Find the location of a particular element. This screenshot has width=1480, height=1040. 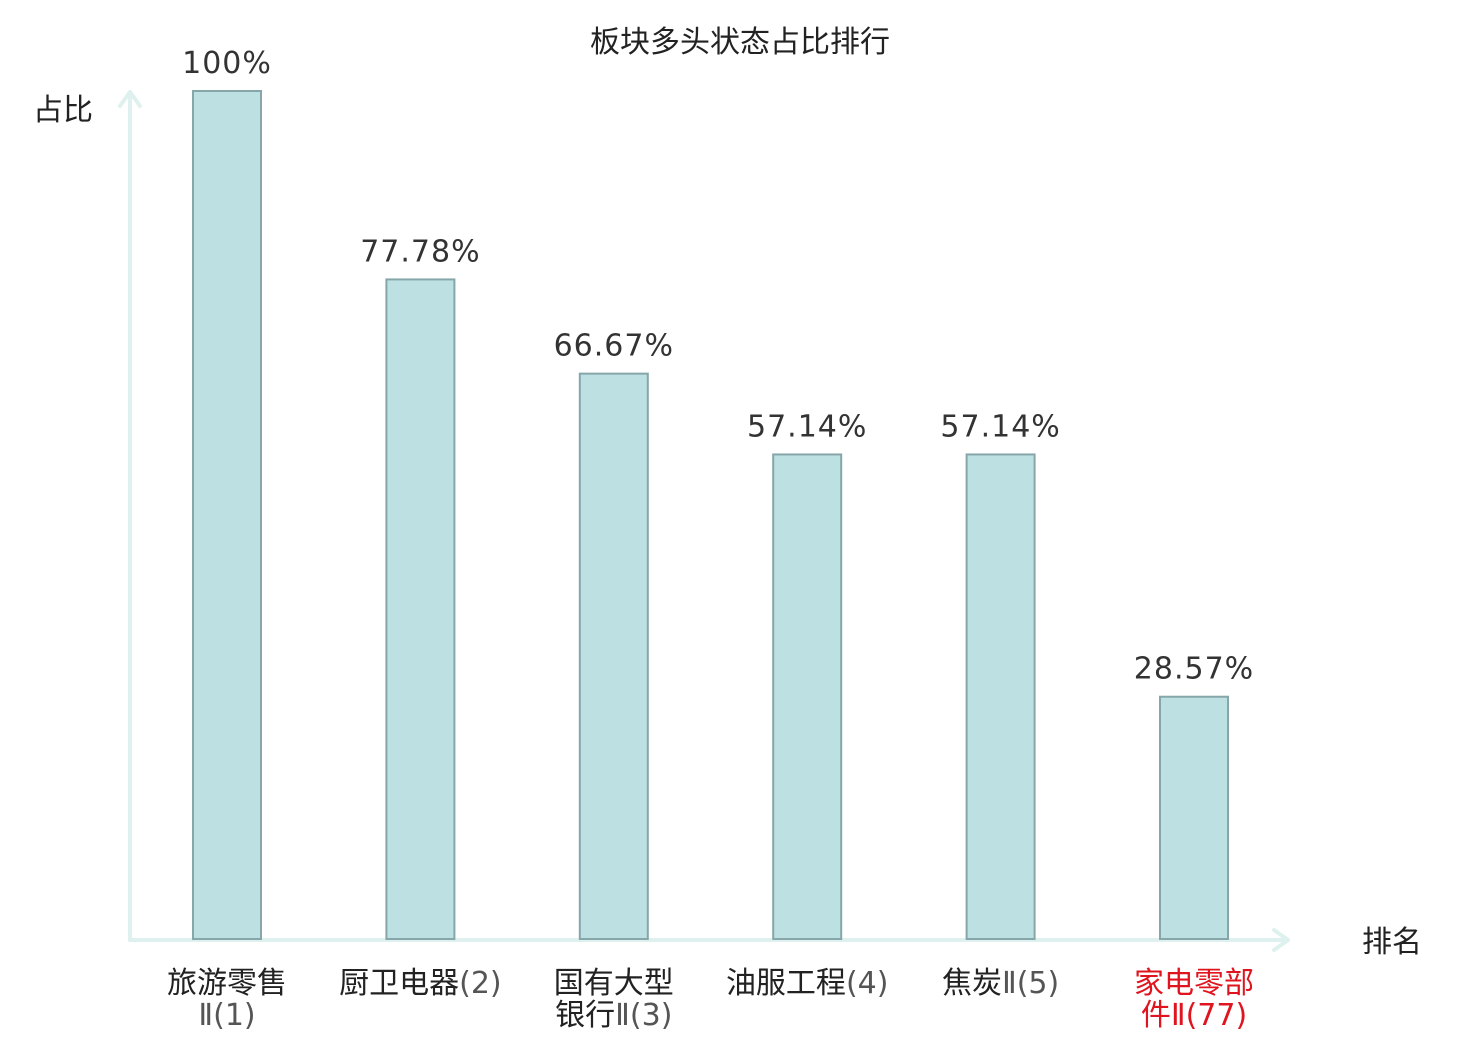

x-tick-label-text: 件 is located at coordinates (1156, 1015).